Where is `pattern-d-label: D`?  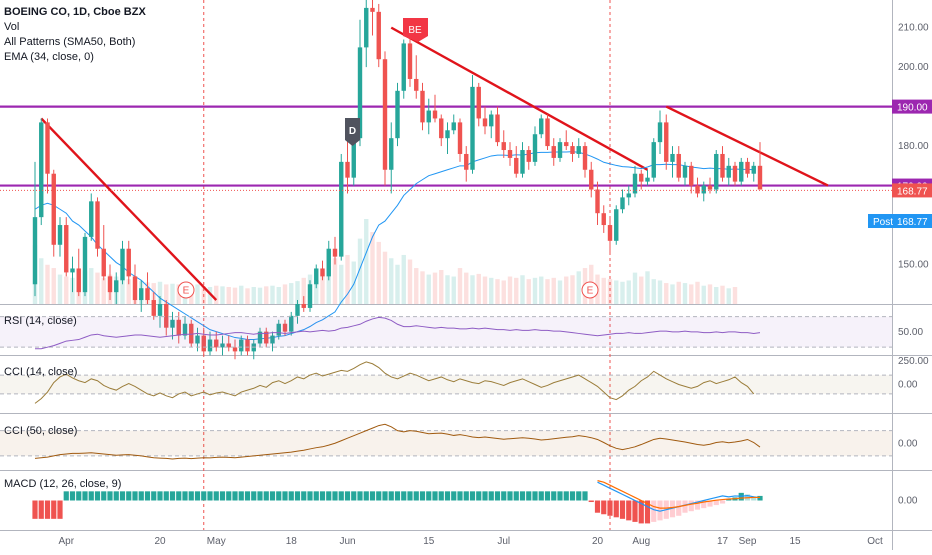 pattern-d-label: D is located at coordinates (352, 131).